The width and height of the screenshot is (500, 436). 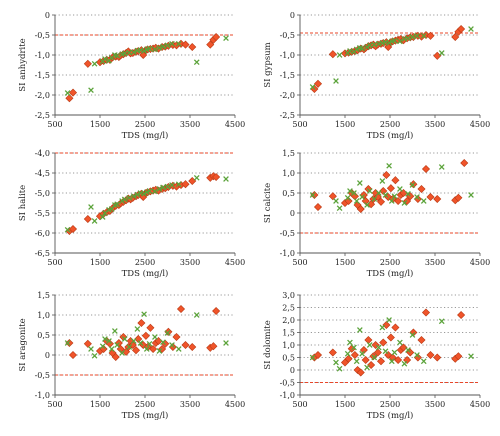 What do you see at coordinates (268, 64) in the screenshot?
I see `y-axis-label: SI gypsum` at bounding box center [268, 64].